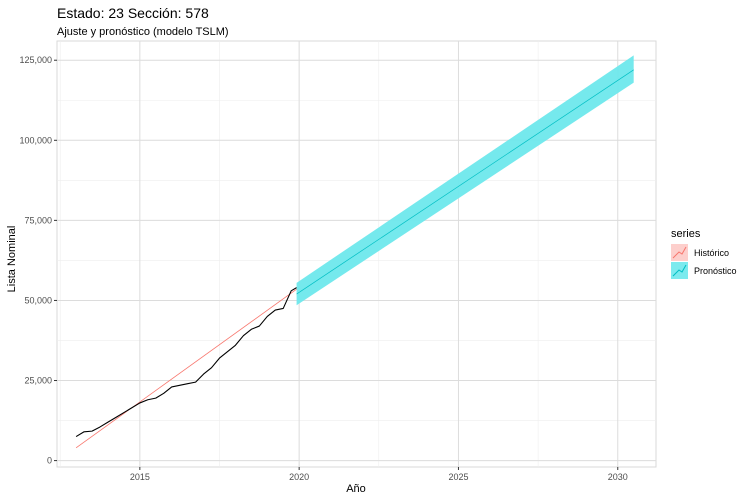 The image size is (750, 500). What do you see at coordinates (458, 477) in the screenshot?
I see `x-tick-label: 2025` at bounding box center [458, 477].